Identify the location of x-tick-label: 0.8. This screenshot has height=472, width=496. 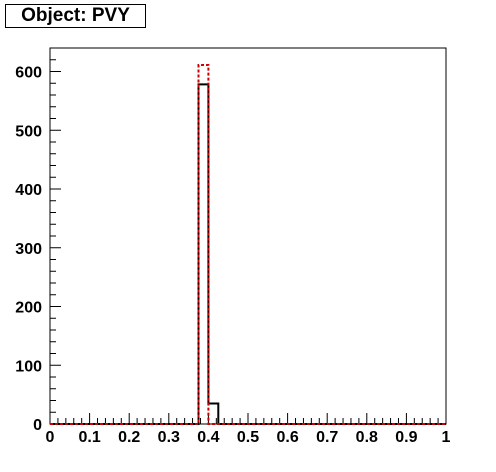
(367, 437).